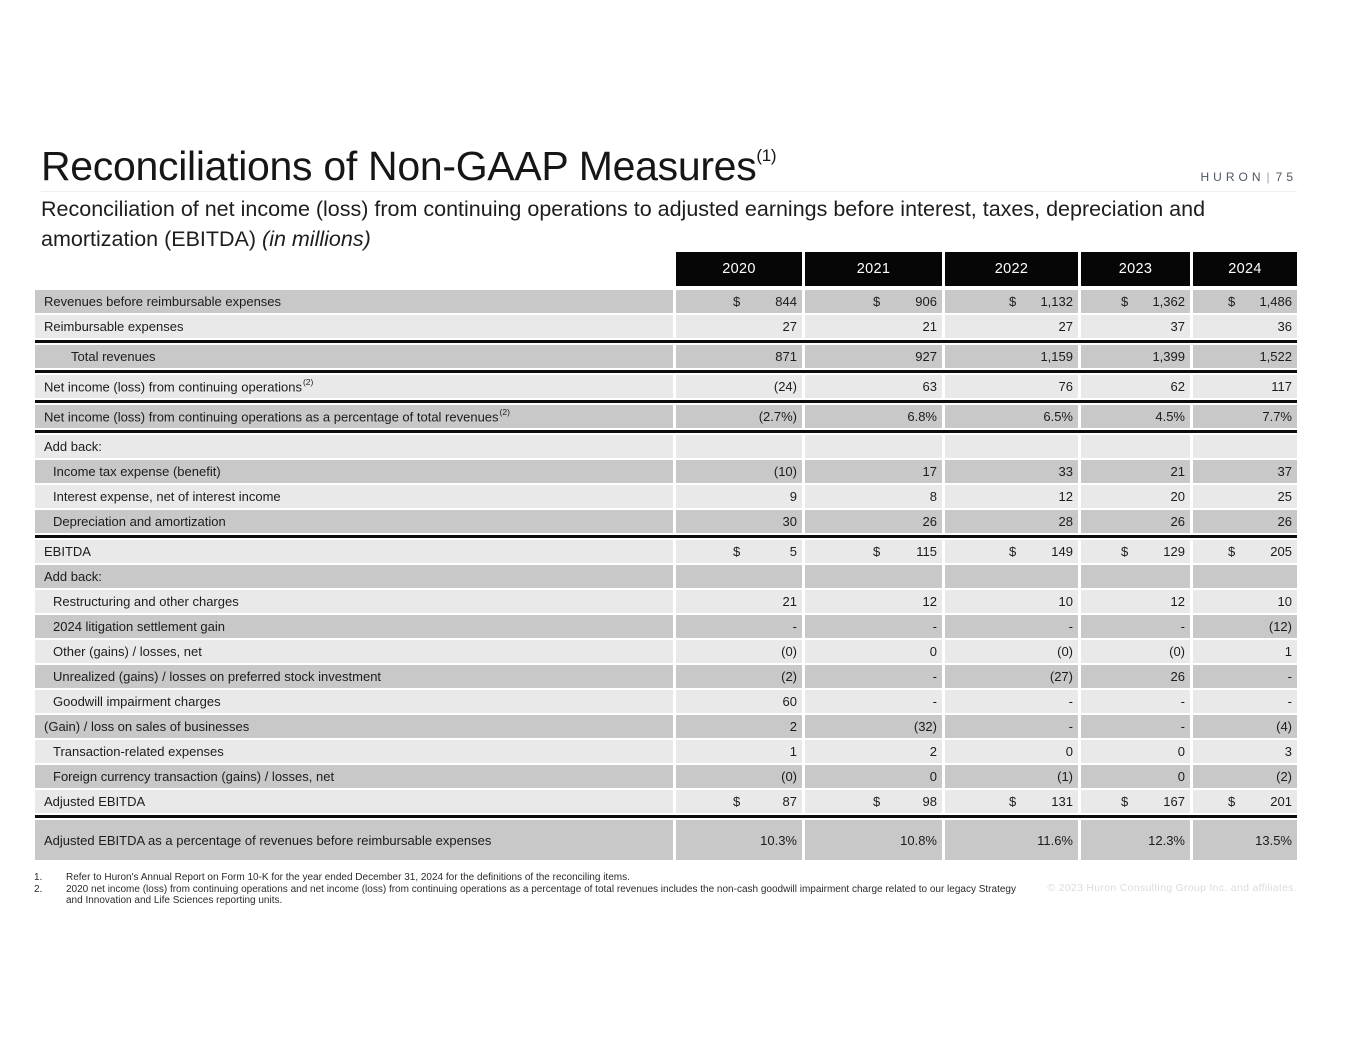  Describe the element at coordinates (666, 751) in the screenshot. I see `table-row: Transaction-related expenses 1 2 0 0 3` at that location.